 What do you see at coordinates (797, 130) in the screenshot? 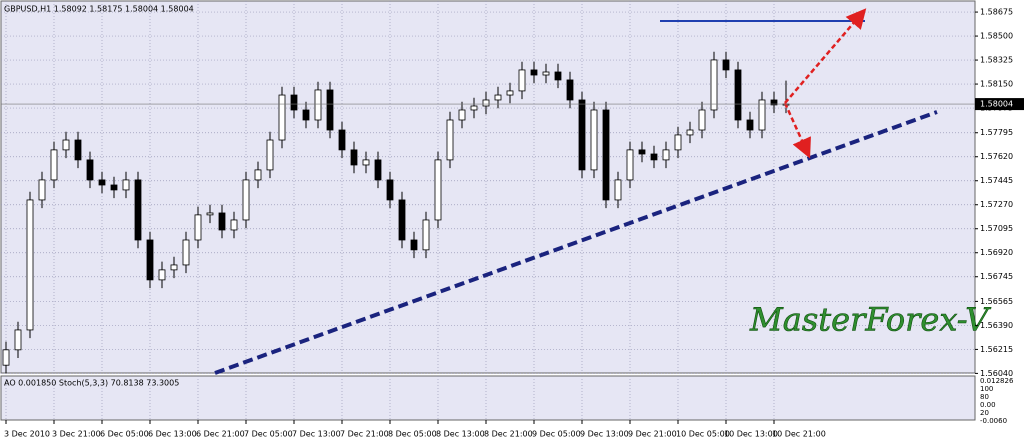
I see `arrow-down` at bounding box center [797, 130].